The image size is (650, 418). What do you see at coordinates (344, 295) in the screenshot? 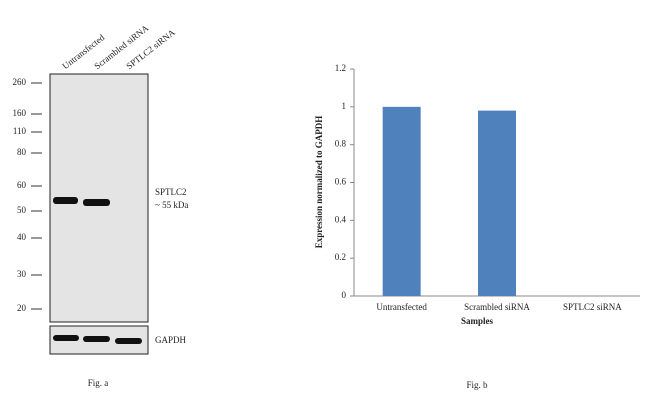
I see `y-tick-label: 0` at bounding box center [344, 295].